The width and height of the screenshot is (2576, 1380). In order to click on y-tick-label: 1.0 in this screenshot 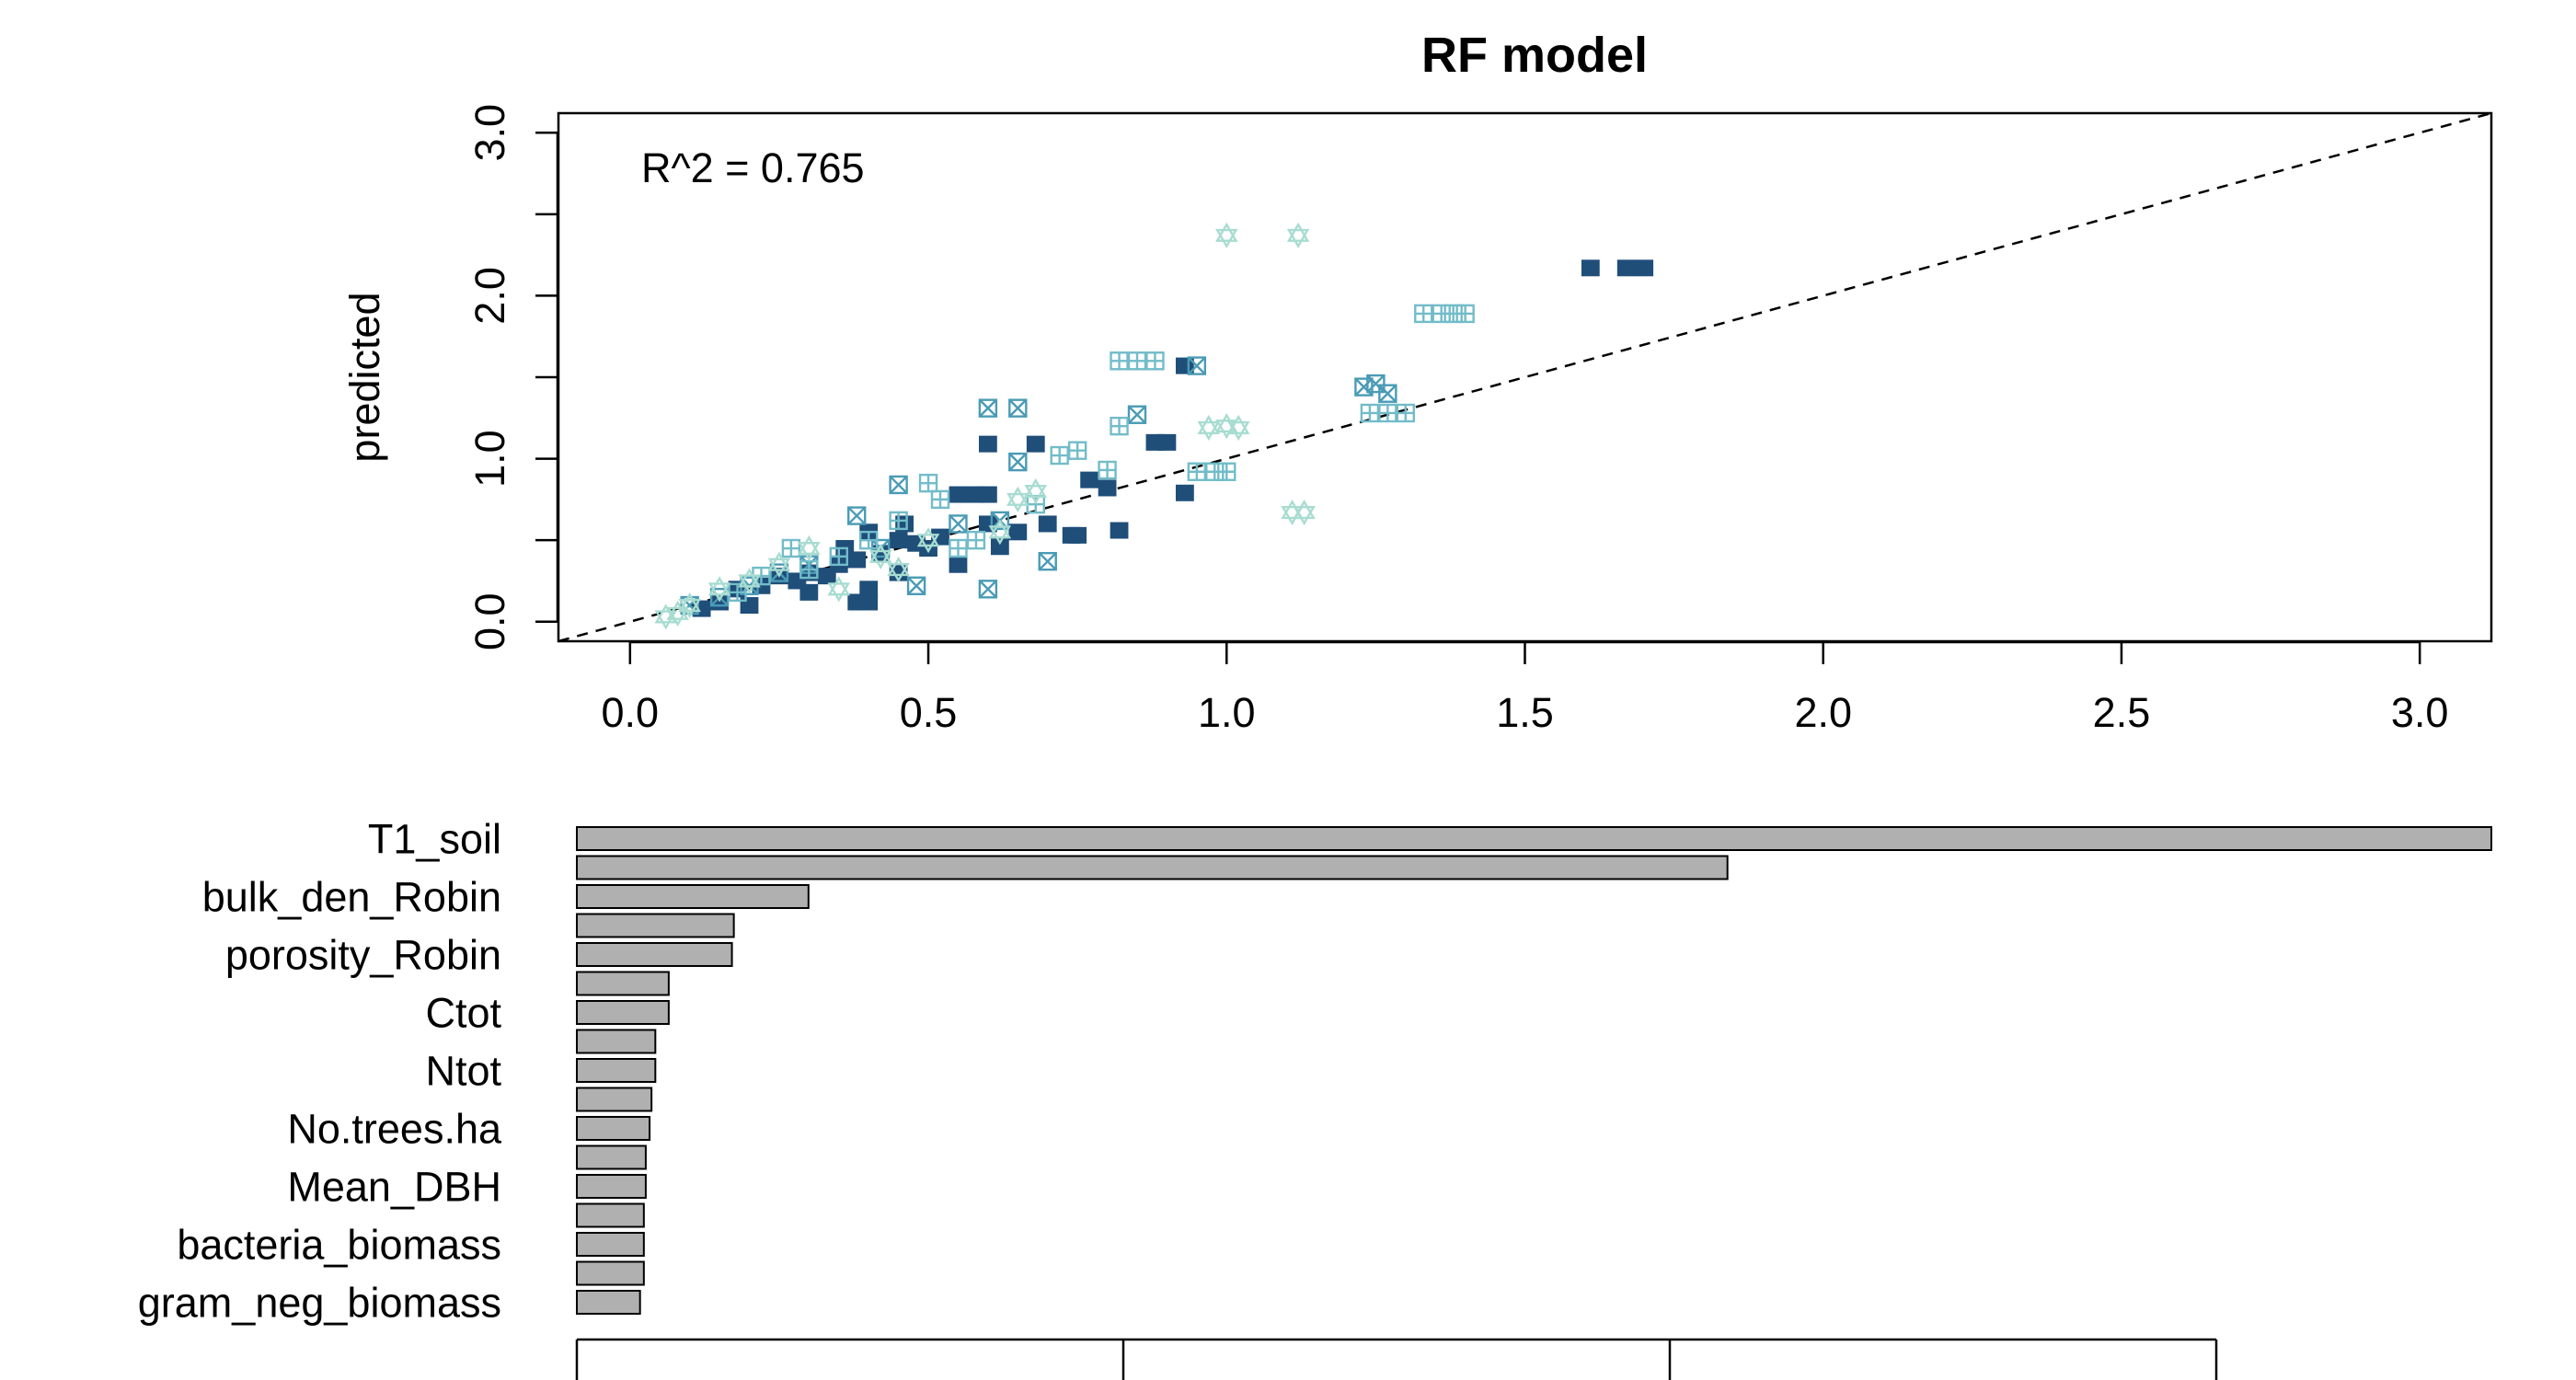, I will do `click(490, 459)`.